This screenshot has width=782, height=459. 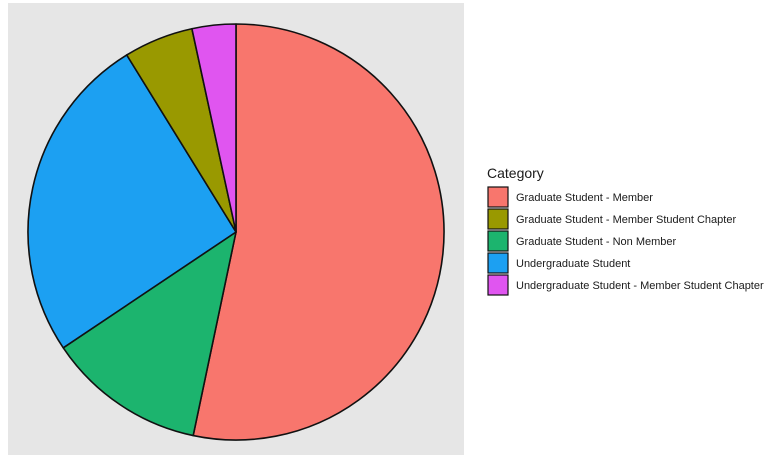 I want to click on pie-slice-graduate-student-non-member, so click(x=149, y=334).